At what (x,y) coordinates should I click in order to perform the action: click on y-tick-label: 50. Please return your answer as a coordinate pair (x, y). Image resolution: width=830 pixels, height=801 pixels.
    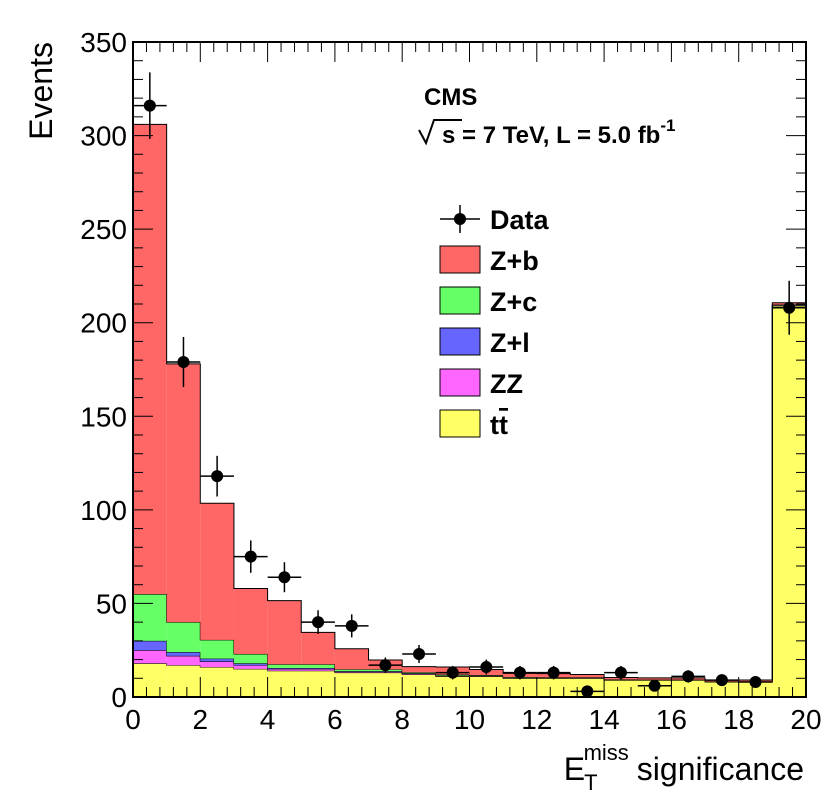
    Looking at the image, I should click on (111, 603).